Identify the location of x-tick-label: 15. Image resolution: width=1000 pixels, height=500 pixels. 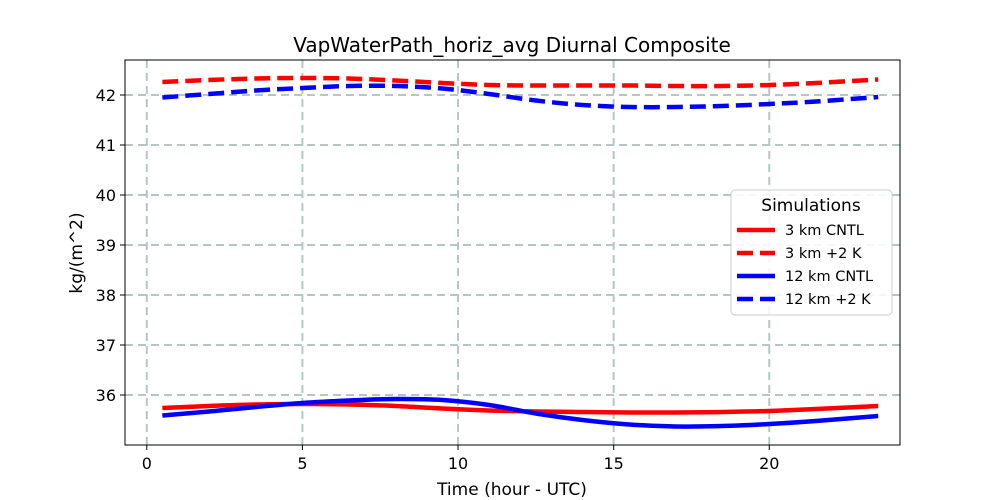
(613, 463).